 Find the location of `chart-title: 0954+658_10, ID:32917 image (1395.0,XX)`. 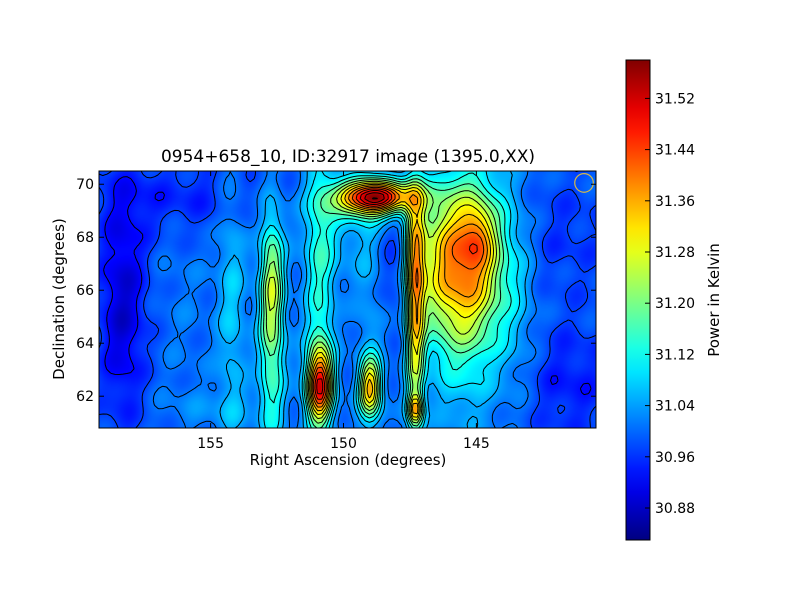

chart-title: 0954+658_10, ID:32917 image (1395.0,XX) is located at coordinates (348, 157).